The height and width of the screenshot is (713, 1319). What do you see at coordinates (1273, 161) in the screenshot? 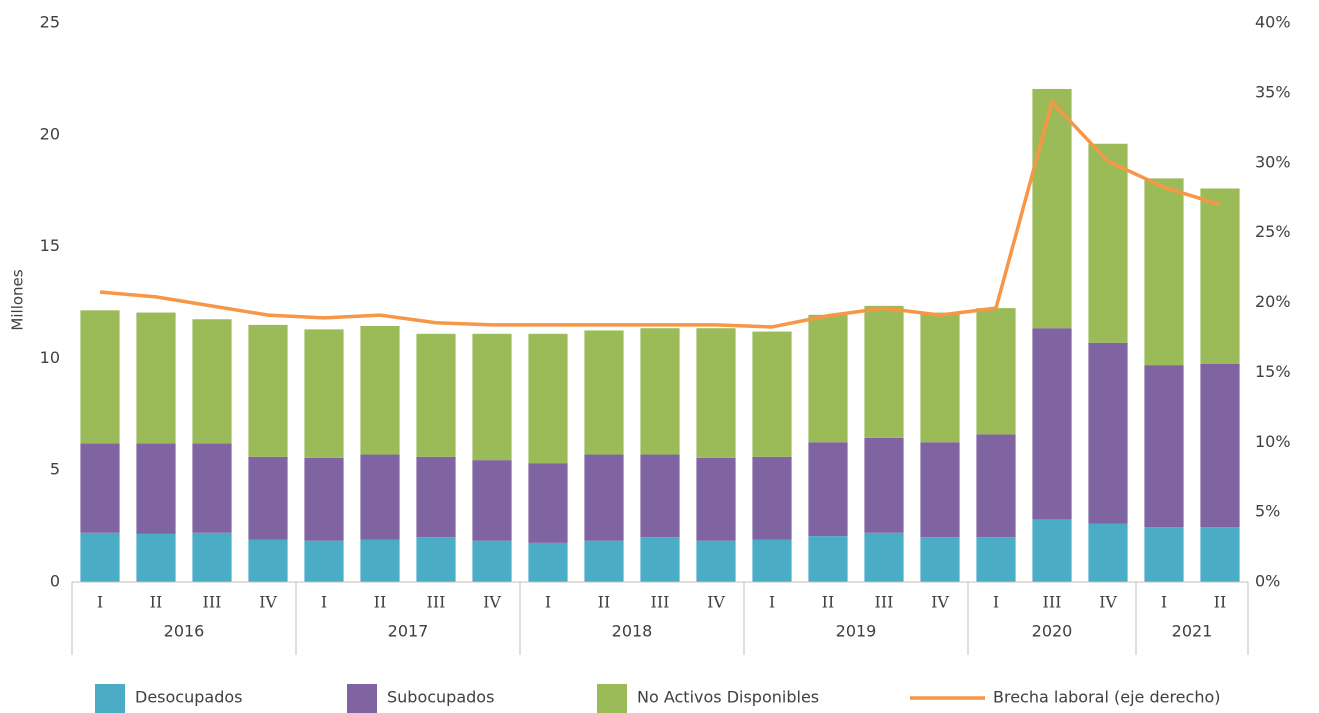
I see `y2-tick-label: 30%` at bounding box center [1273, 161].